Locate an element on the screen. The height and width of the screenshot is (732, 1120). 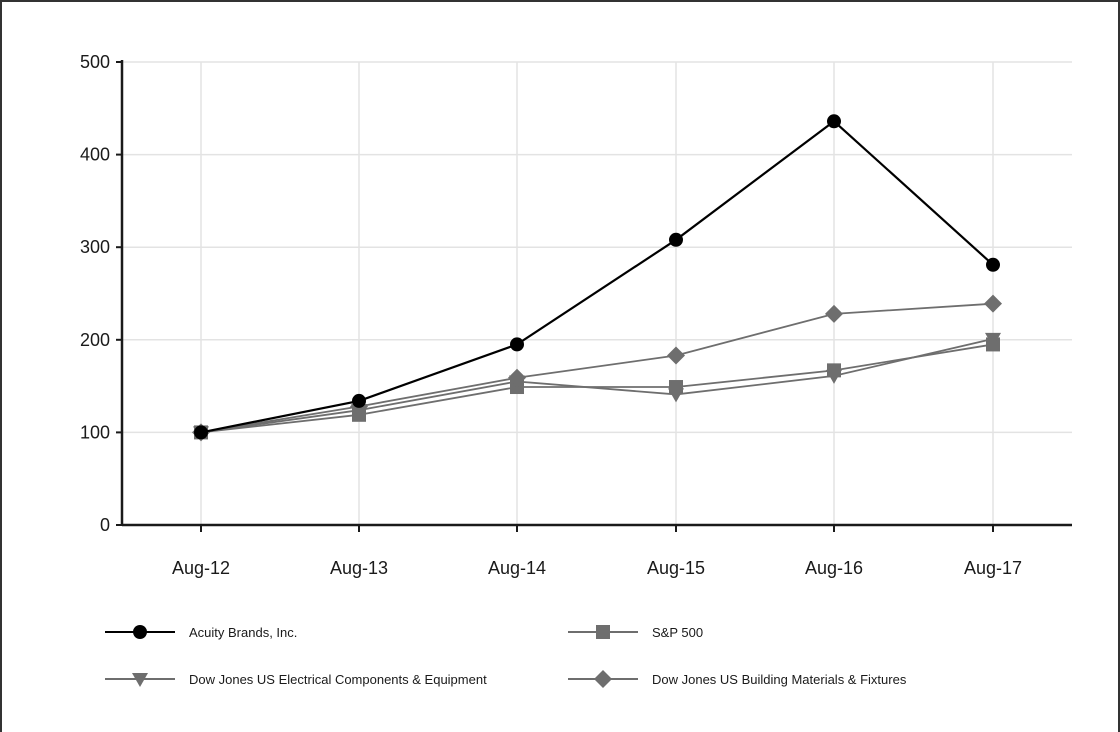
x-tick-label: Aug-15 is located at coordinates (676, 568).